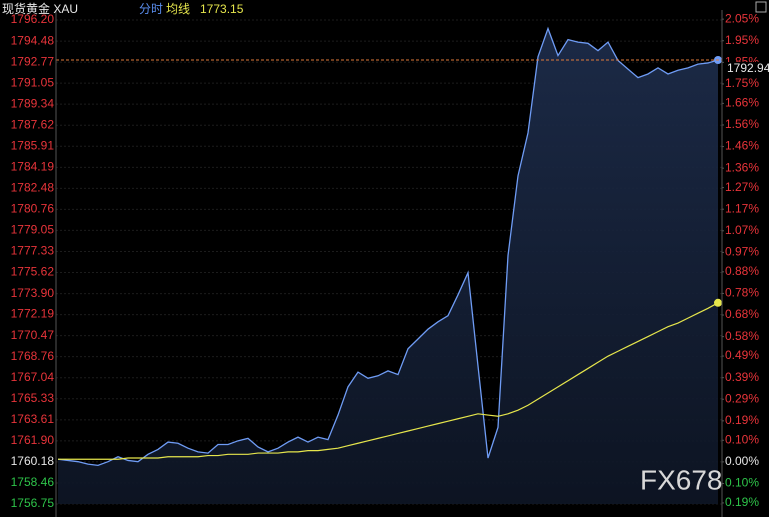 The height and width of the screenshot is (517, 769). I want to click on y2-tick-label: 0.78%, so click(742, 293).